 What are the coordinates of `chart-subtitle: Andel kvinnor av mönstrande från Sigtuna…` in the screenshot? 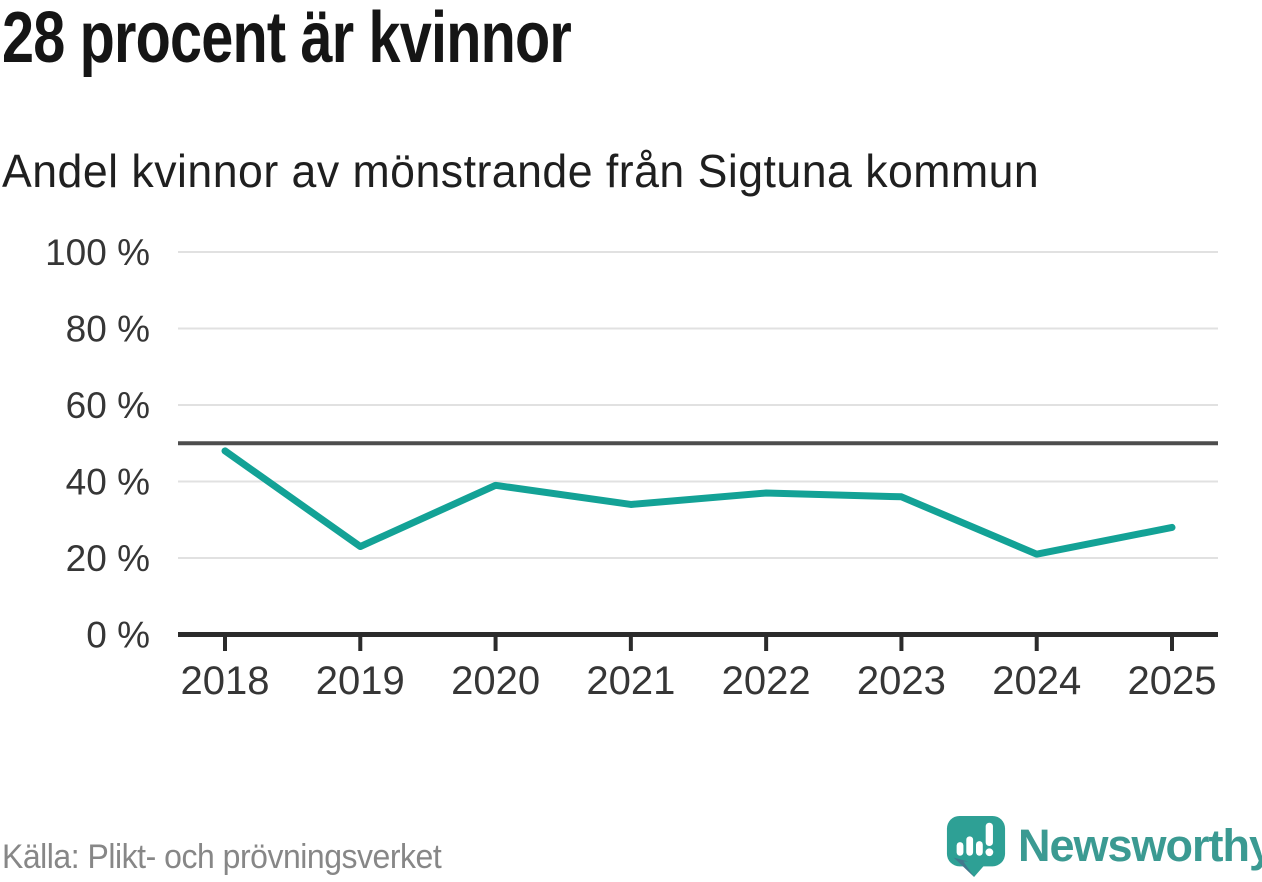 It's located at (521, 171).